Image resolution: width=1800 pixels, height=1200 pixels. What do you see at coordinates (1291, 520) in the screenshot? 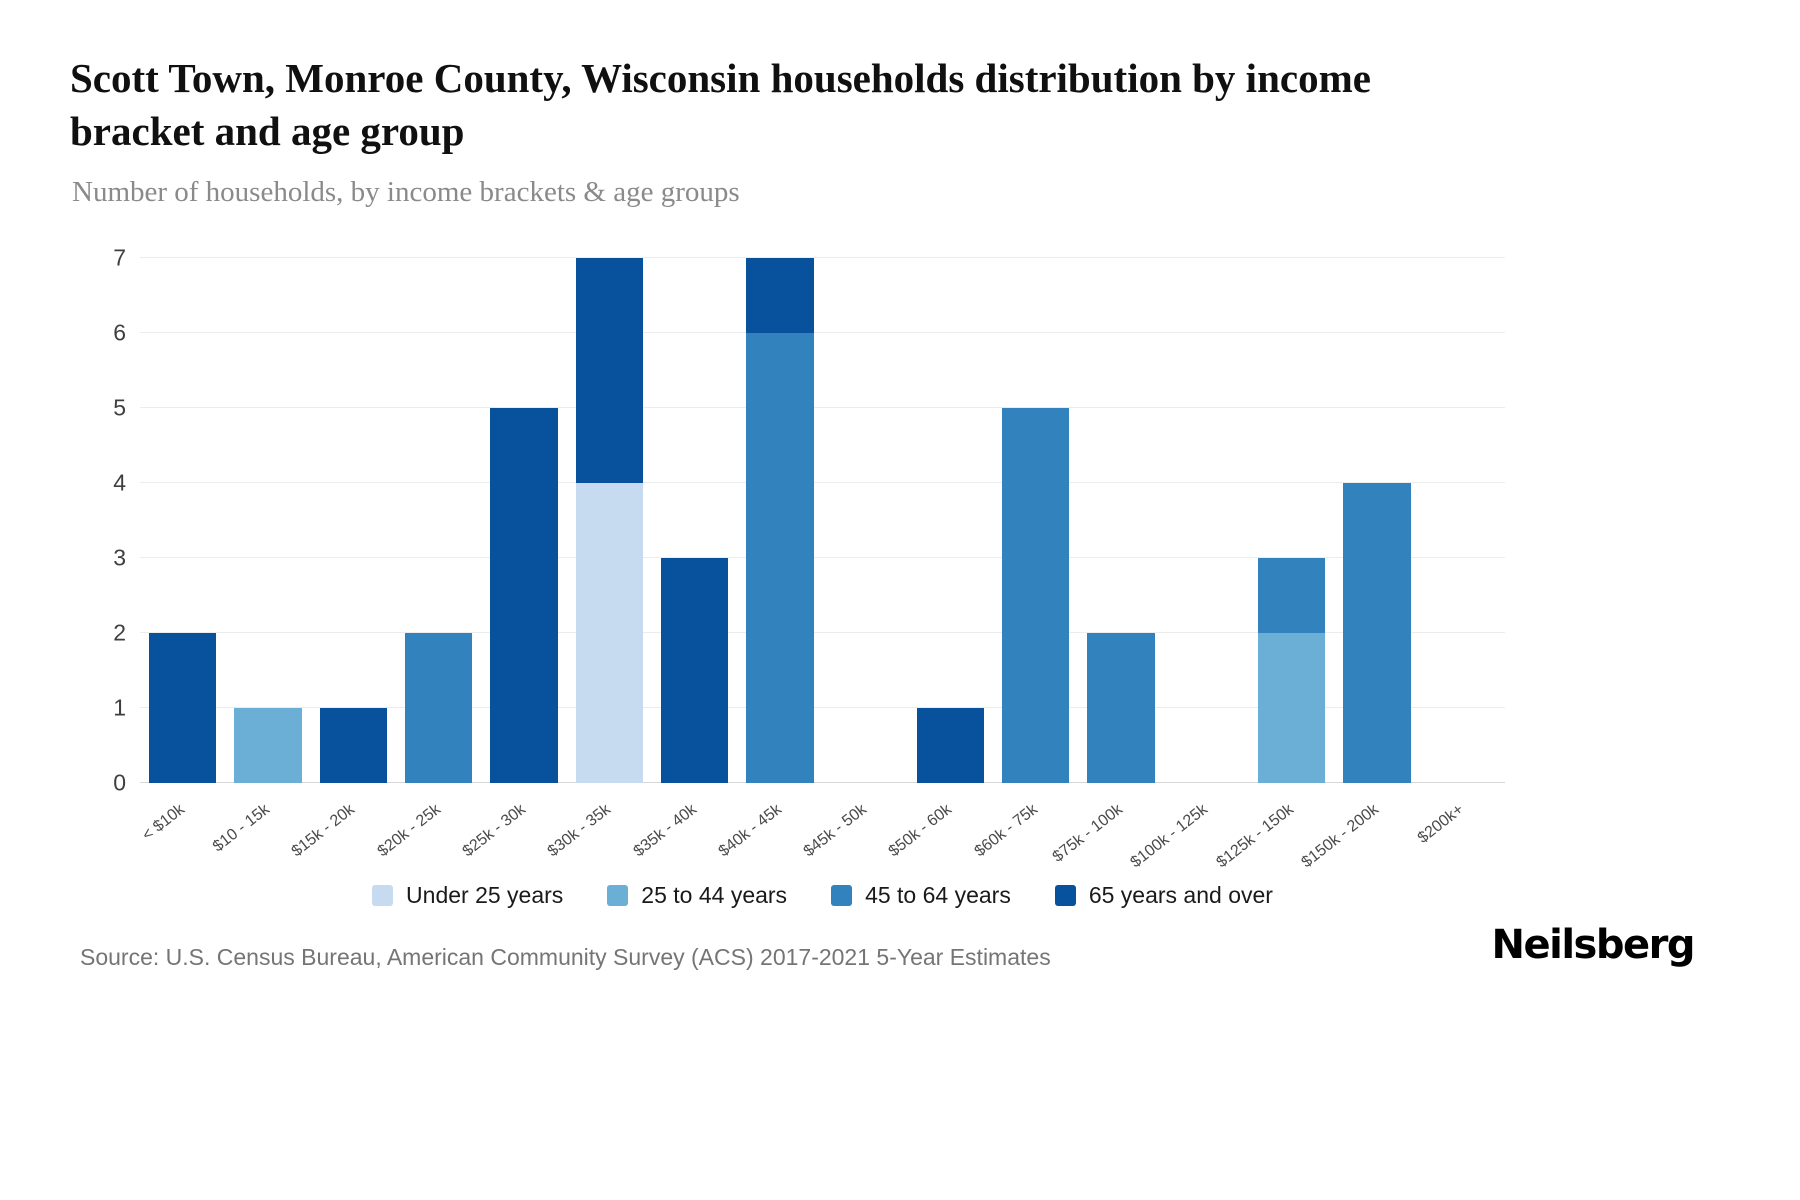
I see `bar-125k-150k` at bounding box center [1291, 520].